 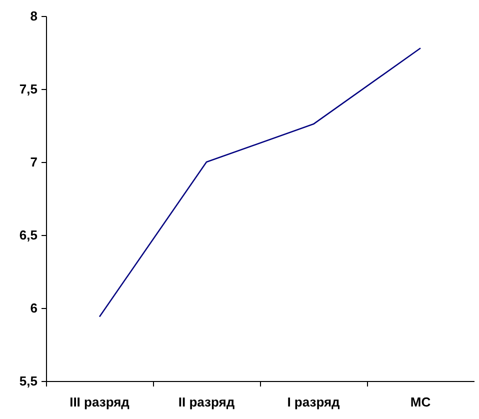 I want to click on x-tick-label: III разряд, so click(x=100, y=402).